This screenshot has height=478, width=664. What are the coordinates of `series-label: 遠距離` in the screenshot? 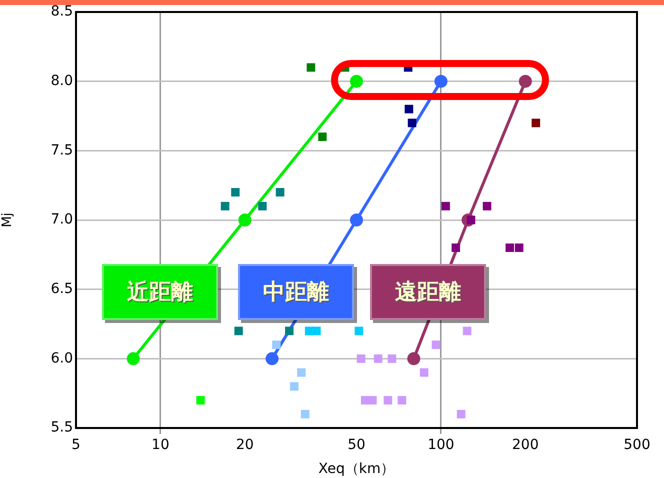 It's located at (428, 292).